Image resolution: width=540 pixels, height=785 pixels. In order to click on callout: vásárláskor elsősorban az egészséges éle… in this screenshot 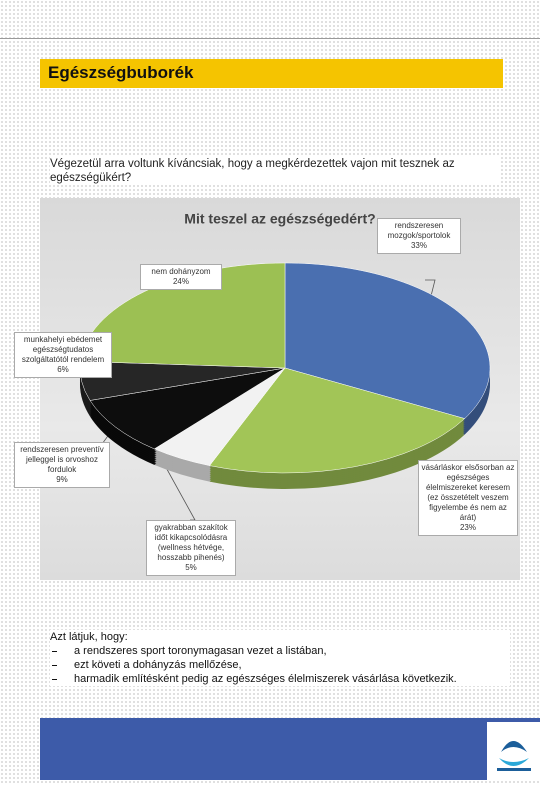, I will do `click(468, 498)`.